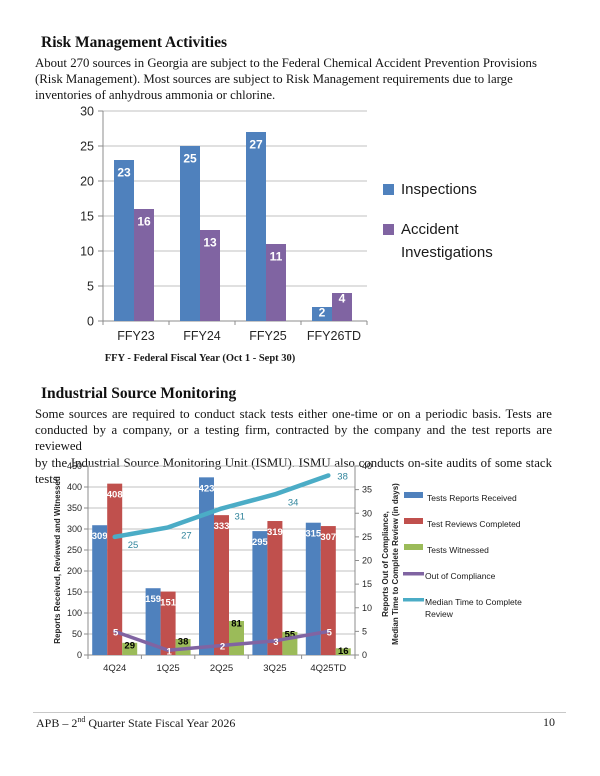  What do you see at coordinates (115, 495) in the screenshot?
I see `bar-data-label: 408` at bounding box center [115, 495].